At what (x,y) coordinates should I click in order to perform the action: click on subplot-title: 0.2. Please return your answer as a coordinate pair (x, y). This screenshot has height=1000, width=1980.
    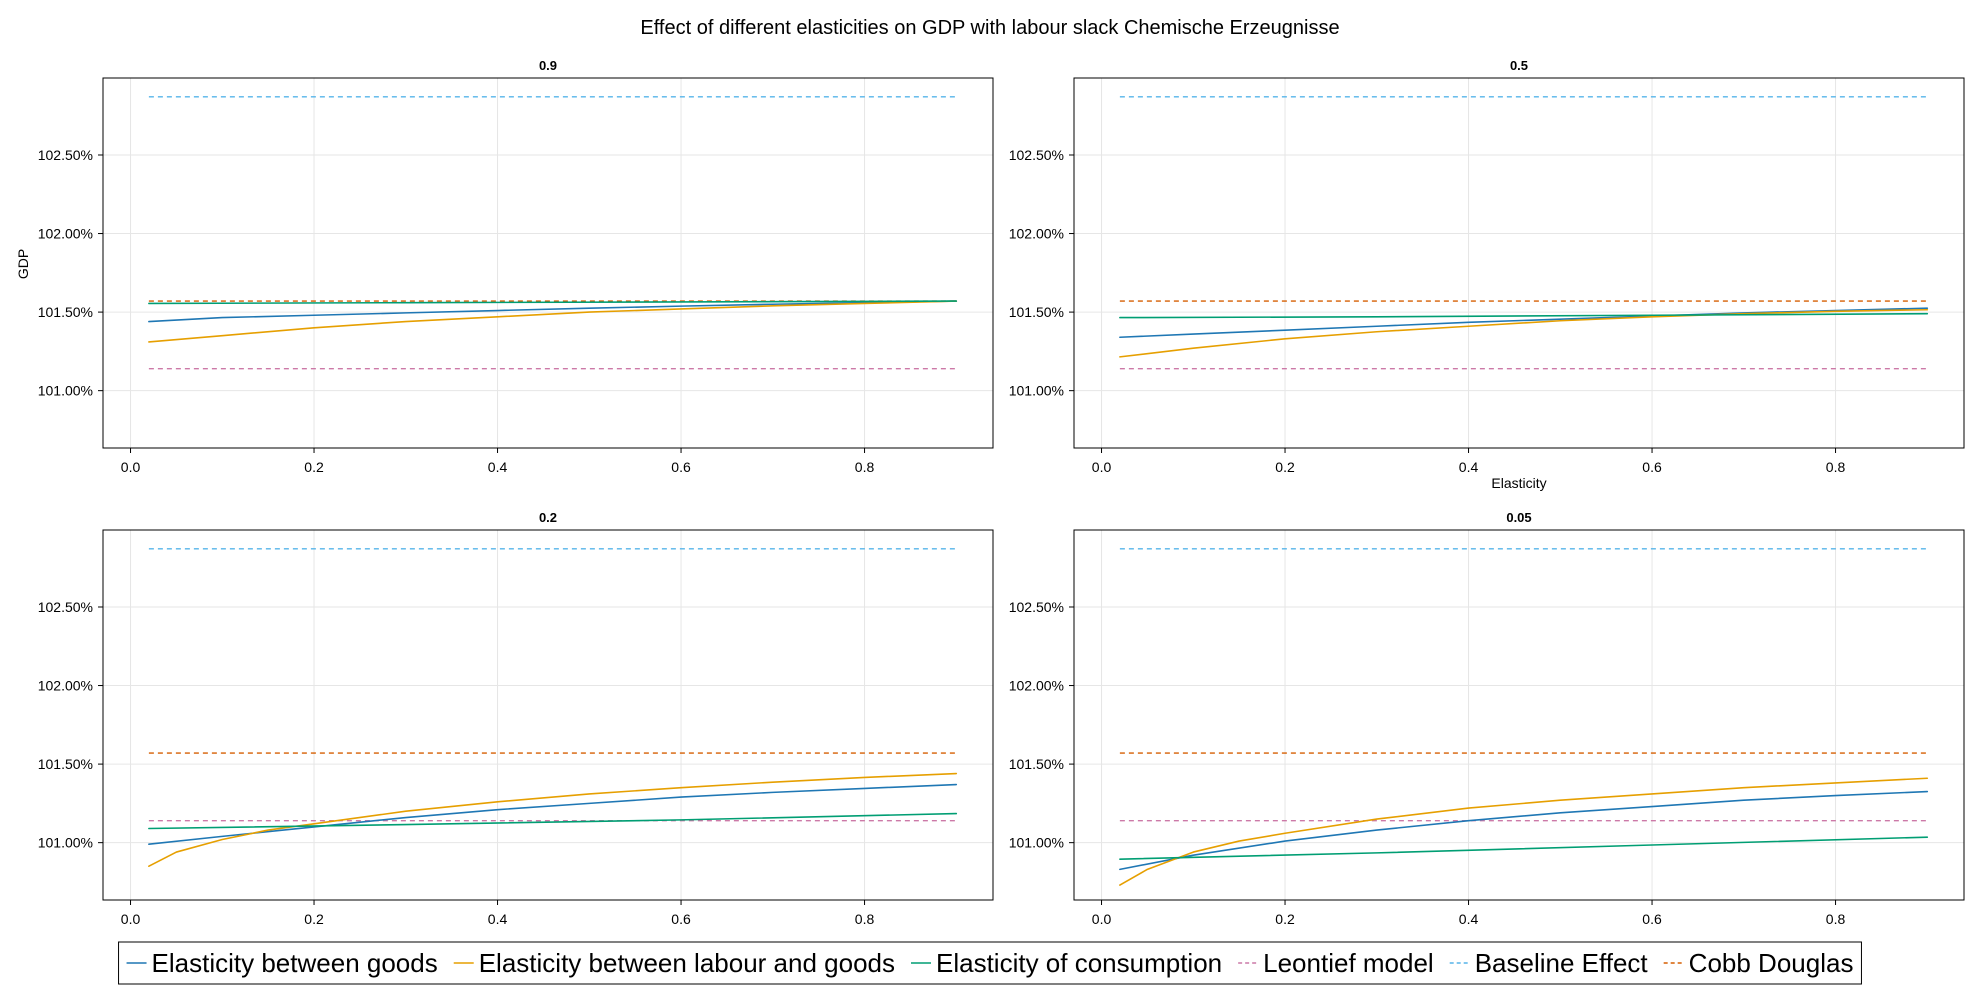
    Looking at the image, I should click on (548, 517).